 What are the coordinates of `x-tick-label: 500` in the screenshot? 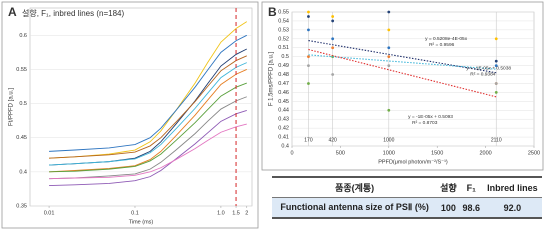 It's located at (340, 153).